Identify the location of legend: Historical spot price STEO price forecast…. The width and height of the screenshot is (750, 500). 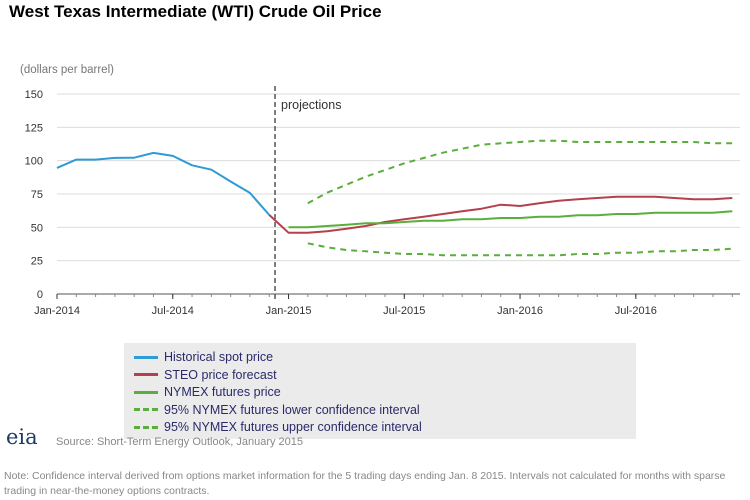
(380, 391).